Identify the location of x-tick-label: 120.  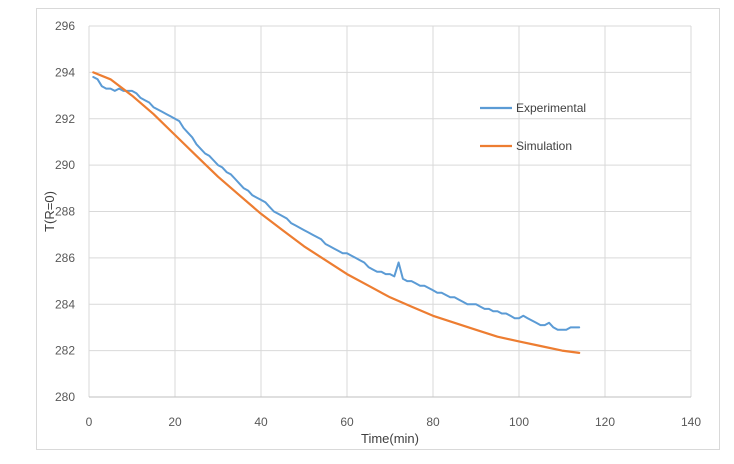
(605, 422).